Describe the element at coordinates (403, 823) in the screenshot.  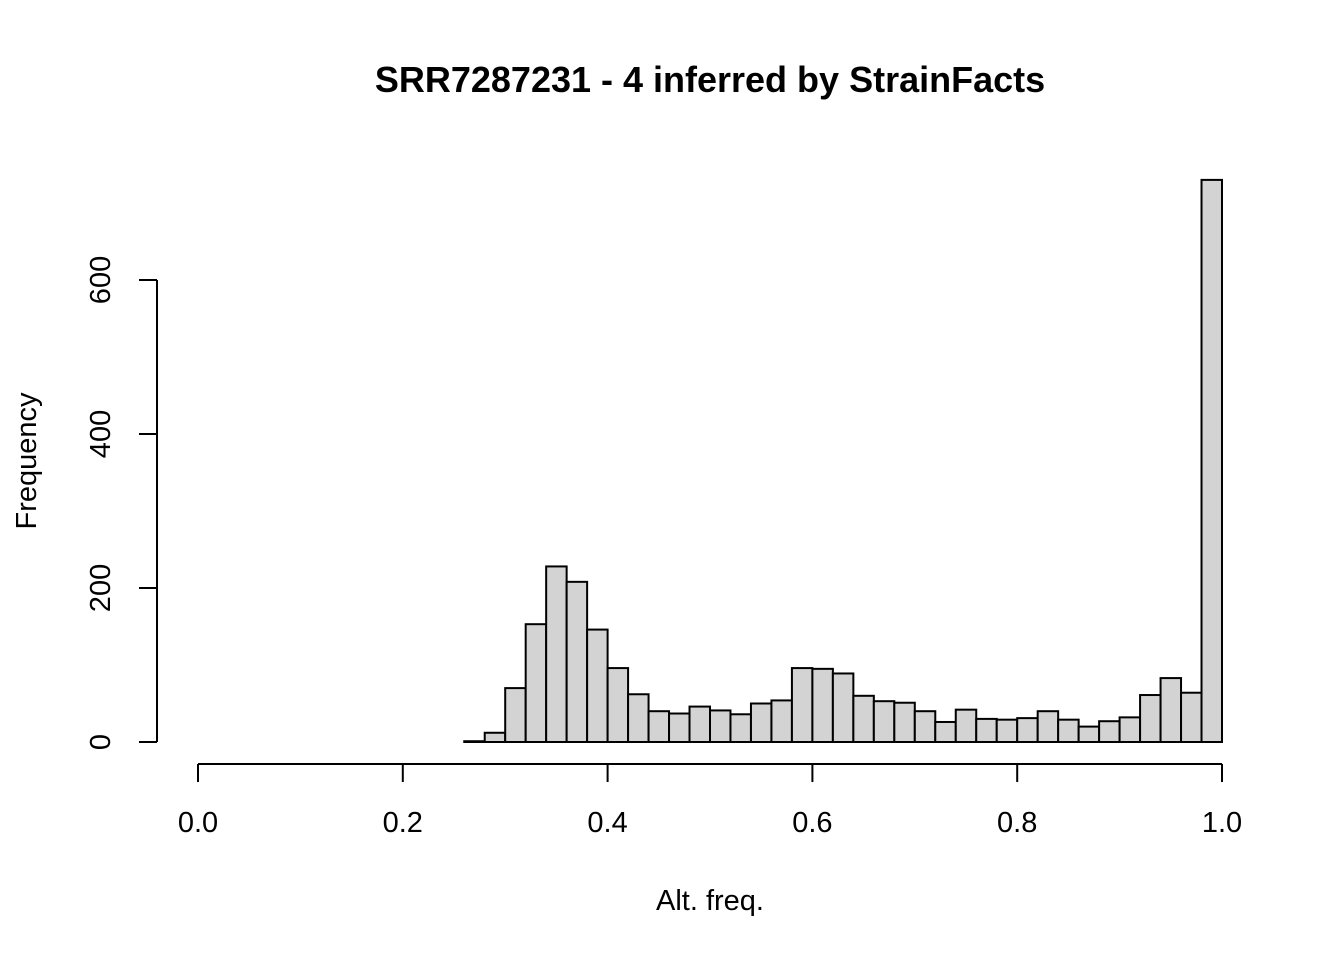
I see `x-tick-label: 0.2` at that location.